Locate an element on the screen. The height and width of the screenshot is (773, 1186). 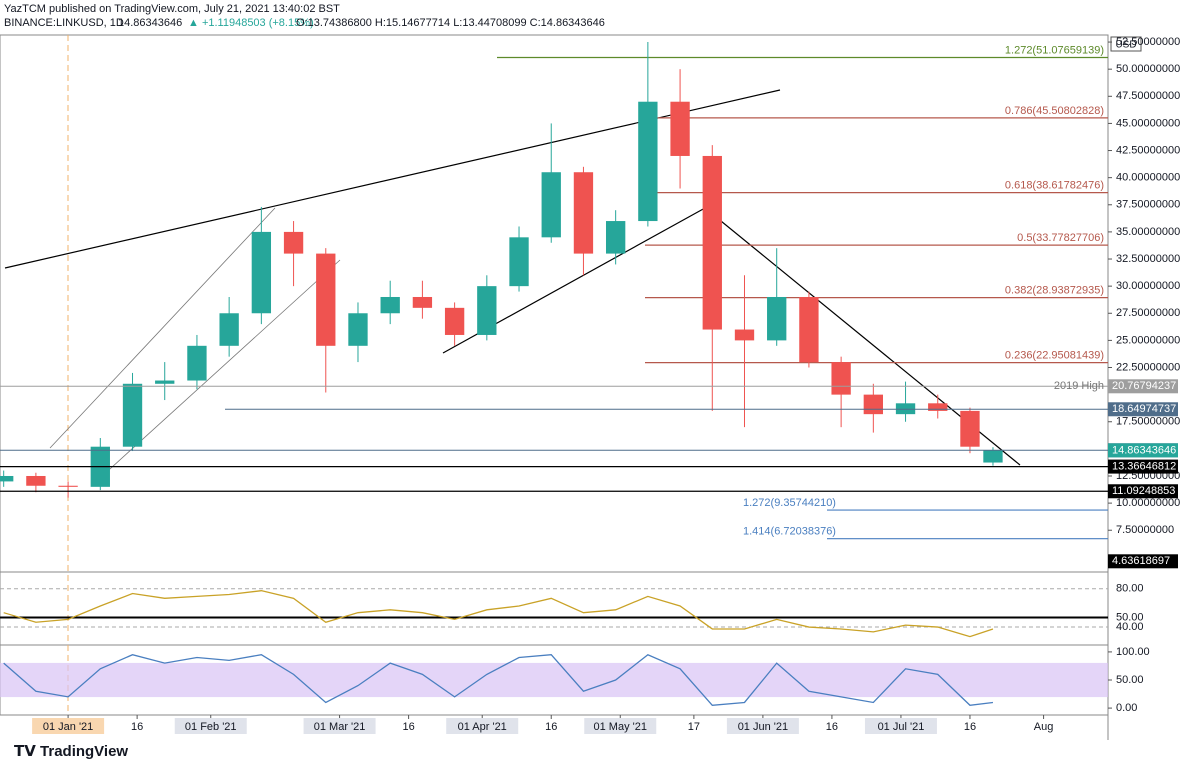
rsi-tick-label: 50.00 is located at coordinates (1130, 617).